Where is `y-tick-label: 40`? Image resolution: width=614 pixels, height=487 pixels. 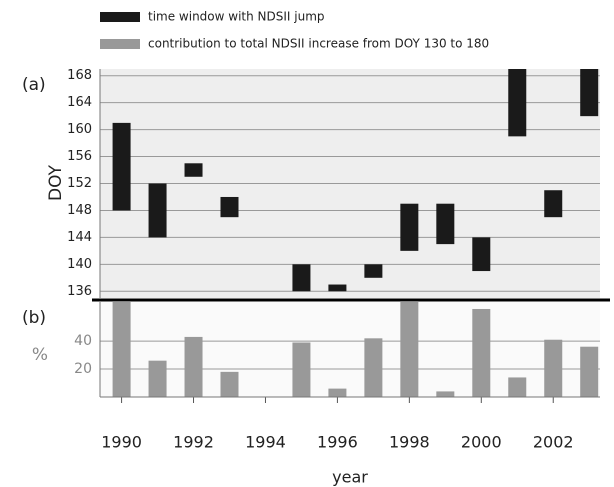 y-tick-label: 40 is located at coordinates (83, 341).